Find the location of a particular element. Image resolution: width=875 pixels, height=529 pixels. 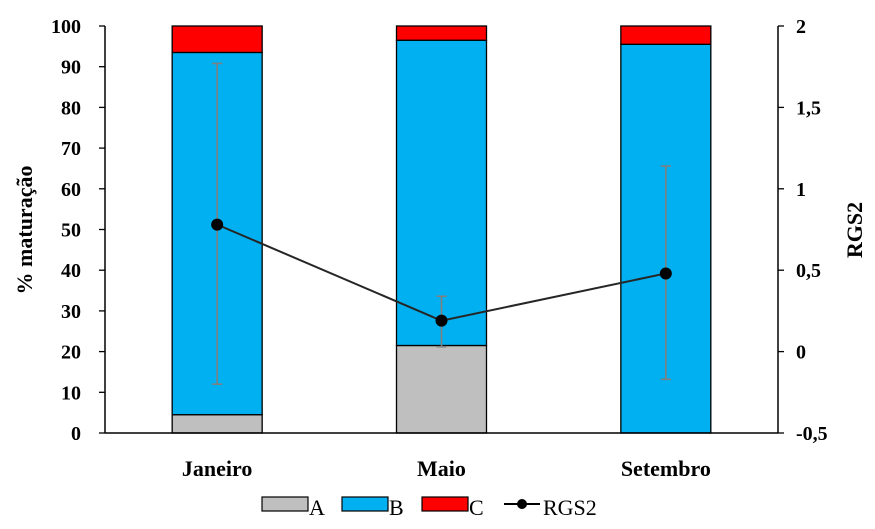

y-right-tick-label: 2 is located at coordinates (801, 27).